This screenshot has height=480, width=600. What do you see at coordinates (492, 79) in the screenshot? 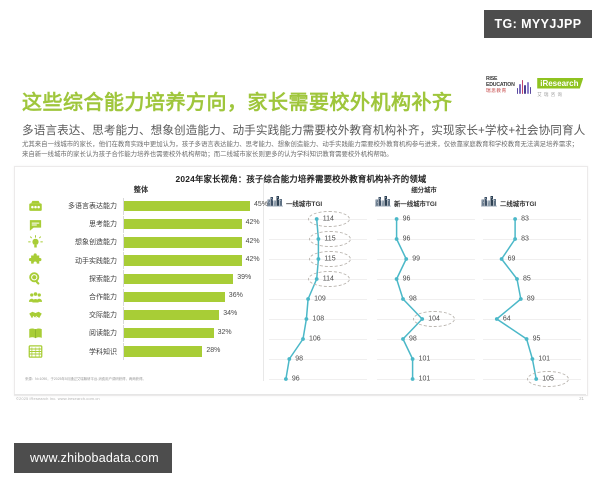
I see `rise-logo-line1: RISE` at bounding box center [492, 79].